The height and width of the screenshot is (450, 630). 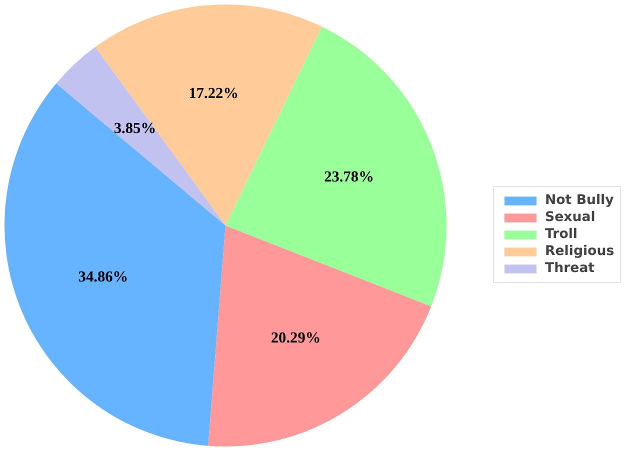 I want to click on data-label: 34.86%, so click(x=103, y=277).